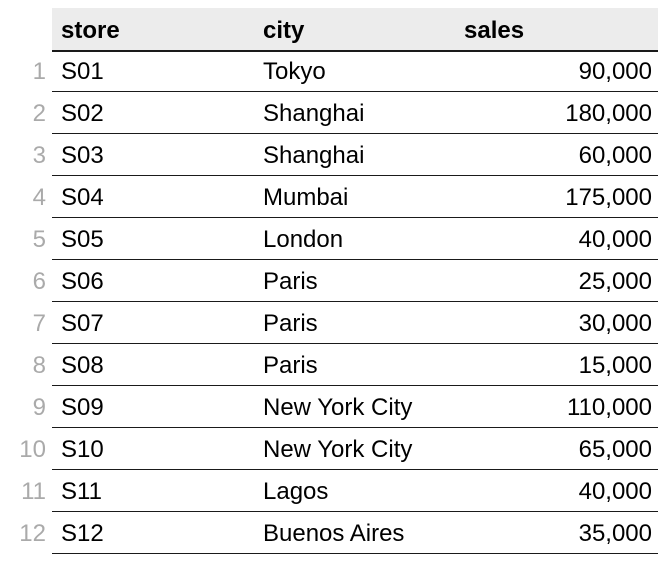  Describe the element at coordinates (615, 155) in the screenshot. I see `sales-cell: 60,000` at that location.